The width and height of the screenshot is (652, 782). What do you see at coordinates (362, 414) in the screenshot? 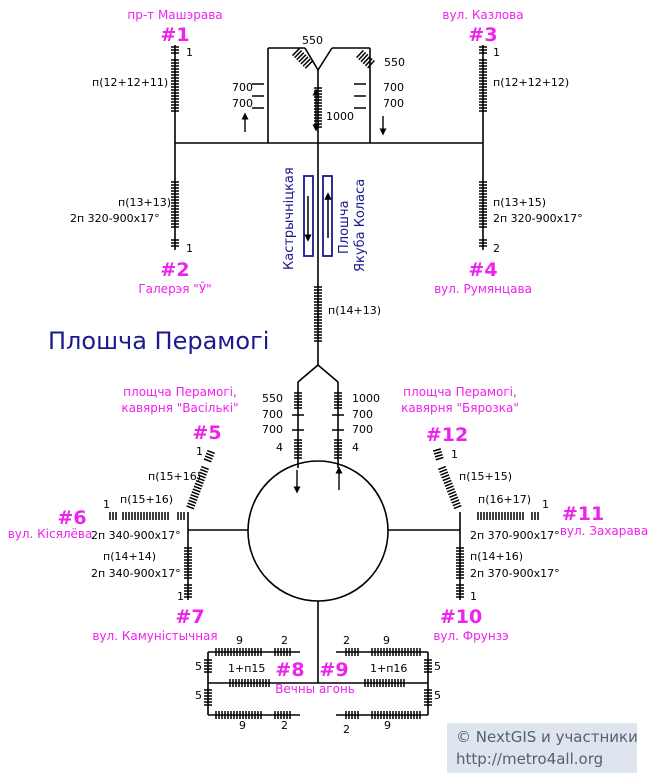
I see `mid-num-700c: 700` at bounding box center [362, 414].